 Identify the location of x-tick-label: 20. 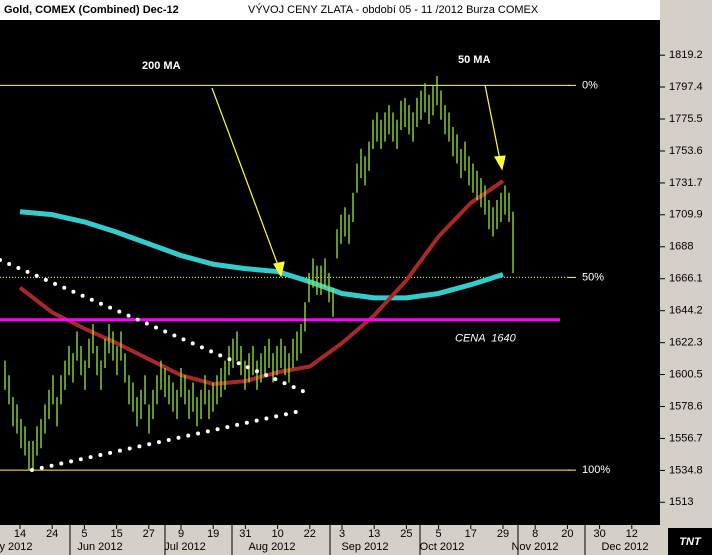
(567, 534).